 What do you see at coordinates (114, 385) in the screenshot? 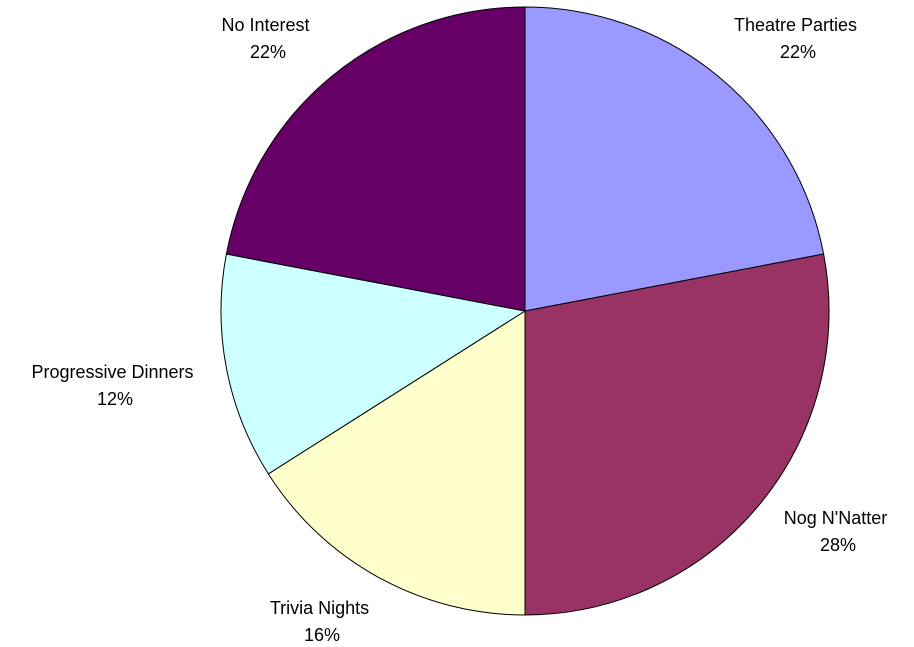
I see `slice-label-progressive-dinners: Progressive Dinners 12%` at bounding box center [114, 385].